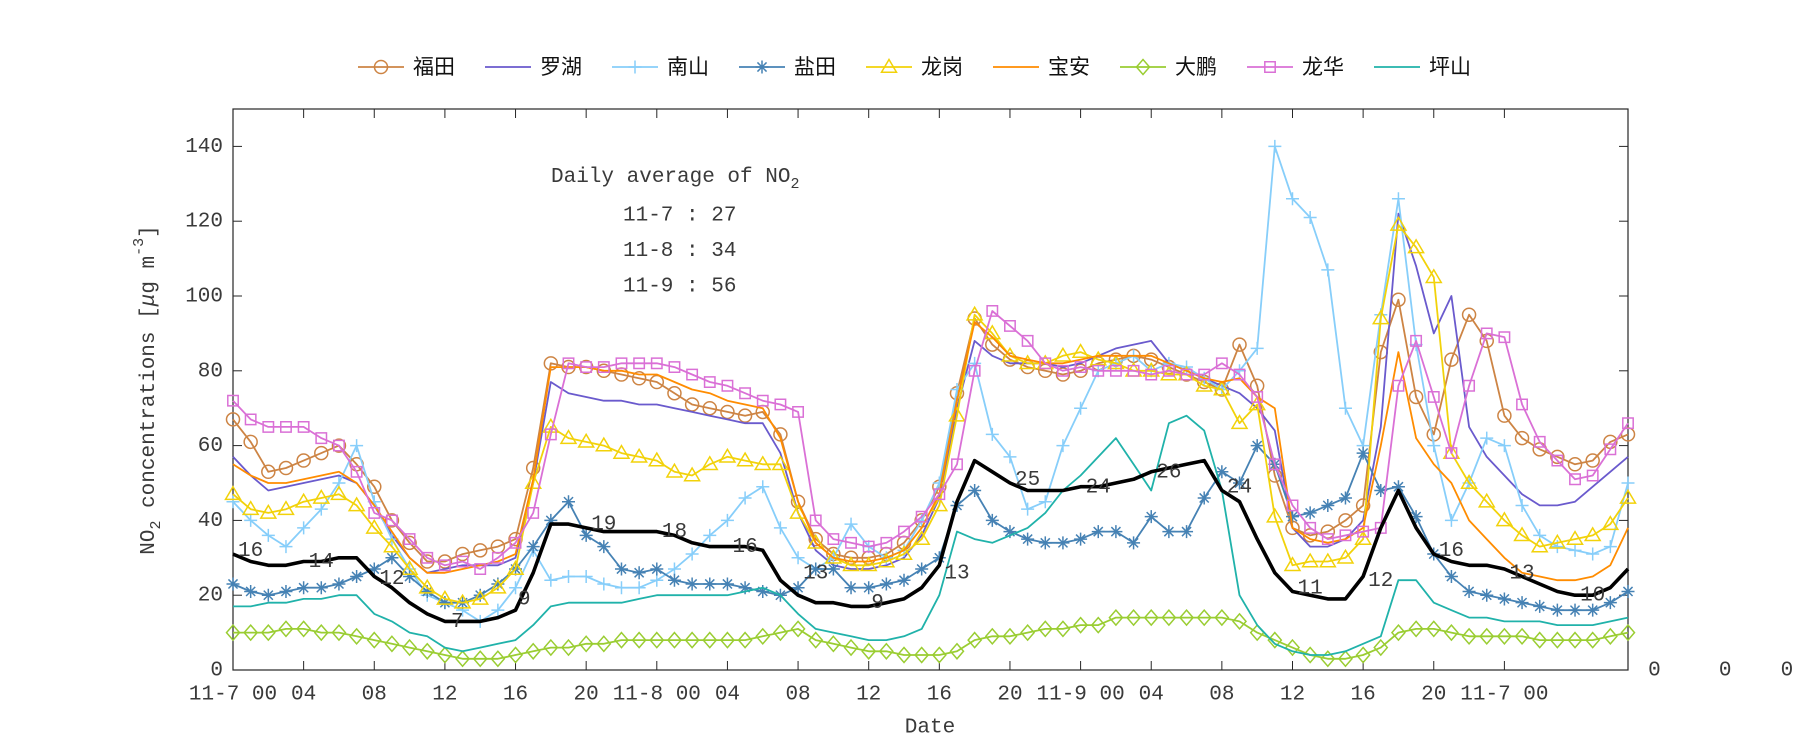  Describe the element at coordinates (250, 551) in the screenshot. I see `annotation: 16` at that location.